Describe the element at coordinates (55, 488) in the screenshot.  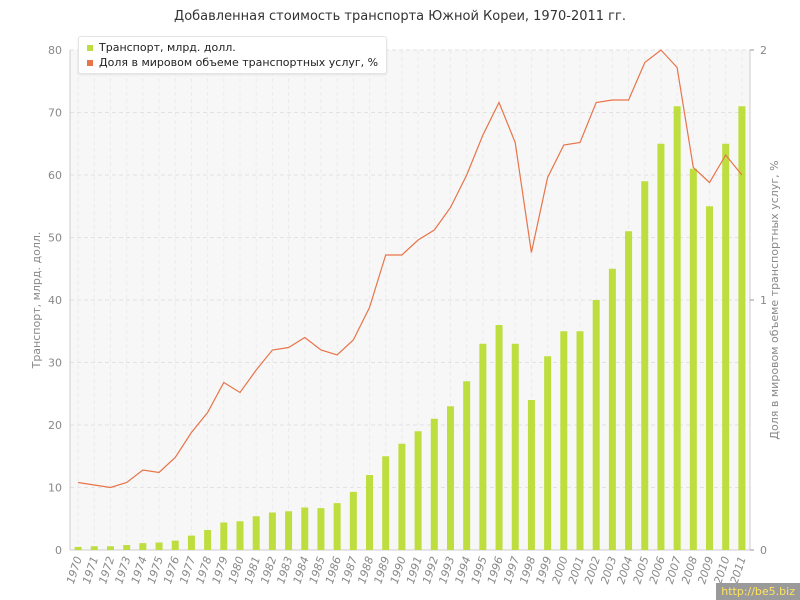
I see `y-tick-label-left: 10` at that location.